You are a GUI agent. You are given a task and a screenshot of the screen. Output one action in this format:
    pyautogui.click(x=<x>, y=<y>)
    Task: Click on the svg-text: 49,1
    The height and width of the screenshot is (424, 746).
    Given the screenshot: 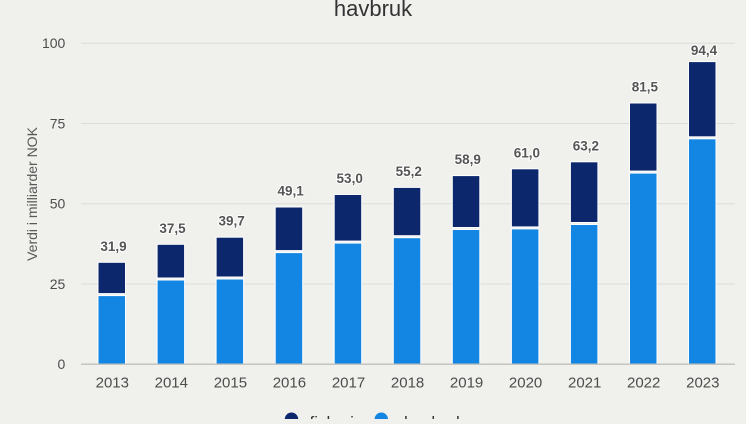 What is the action you would take?
    pyautogui.click(x=290, y=191)
    